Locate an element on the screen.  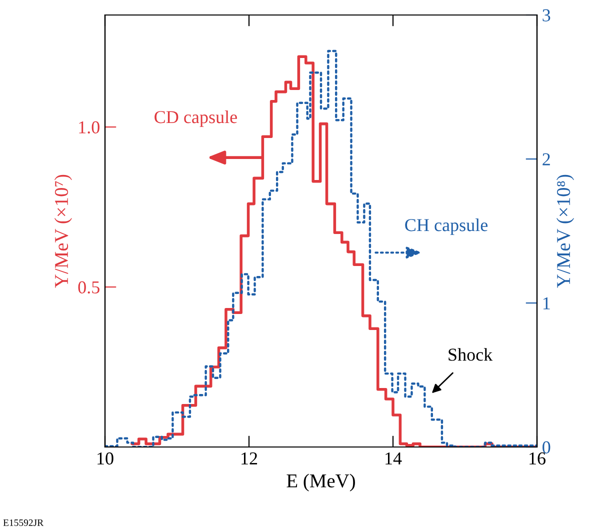
x-tick-label: 12 is located at coordinates (250, 458).